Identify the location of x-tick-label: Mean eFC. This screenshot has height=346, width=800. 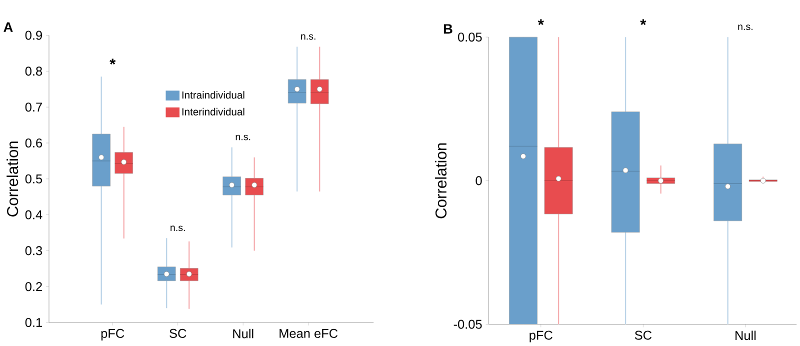
(309, 333).